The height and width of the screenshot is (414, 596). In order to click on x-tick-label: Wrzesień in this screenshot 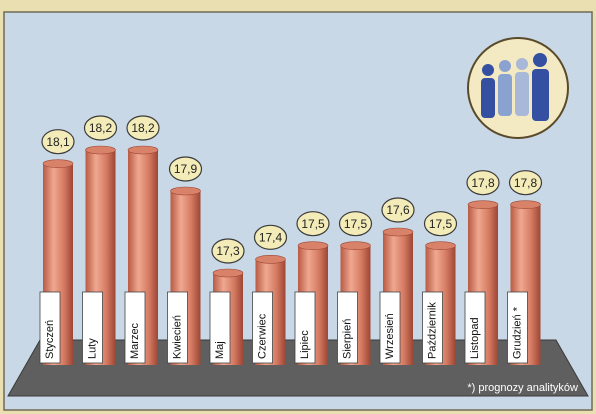, I will do `click(390, 336)`.